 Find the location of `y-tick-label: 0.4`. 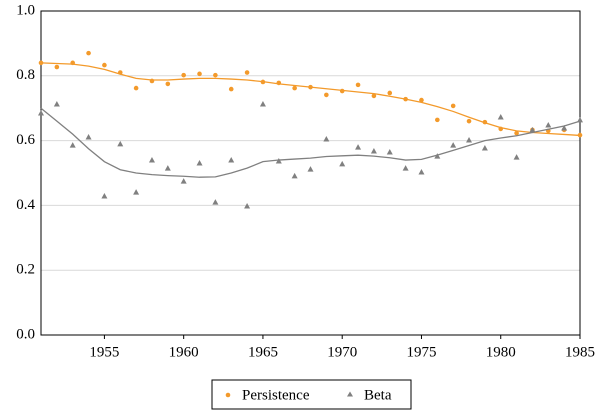

y-tick-label: 0.4 is located at coordinates (25, 205).